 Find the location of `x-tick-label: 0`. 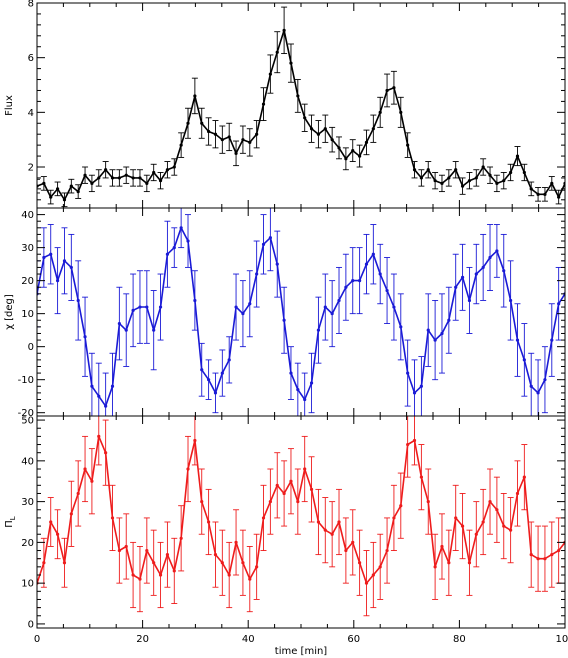

x-tick-label: 0 is located at coordinates (37, 639).